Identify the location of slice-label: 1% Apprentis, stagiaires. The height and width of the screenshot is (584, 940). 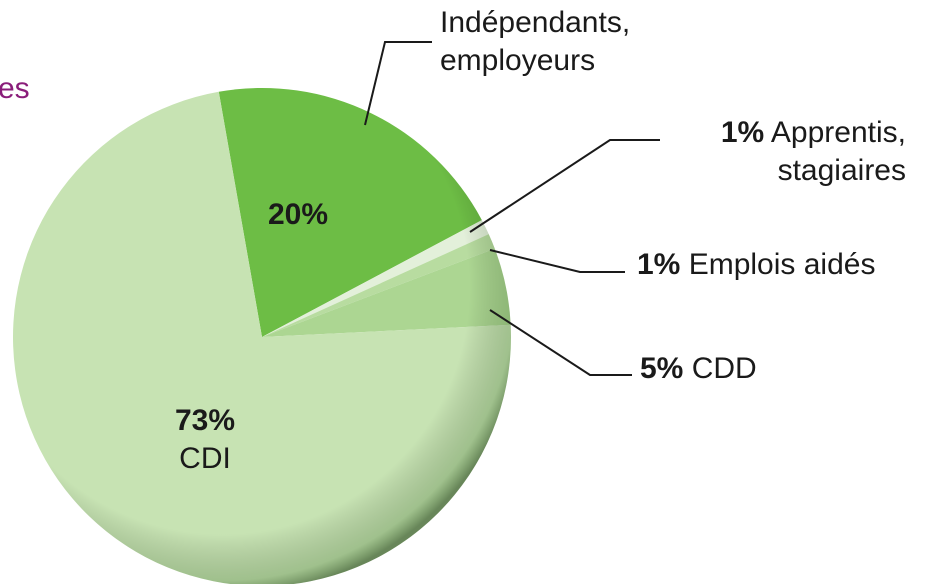
(813, 152).